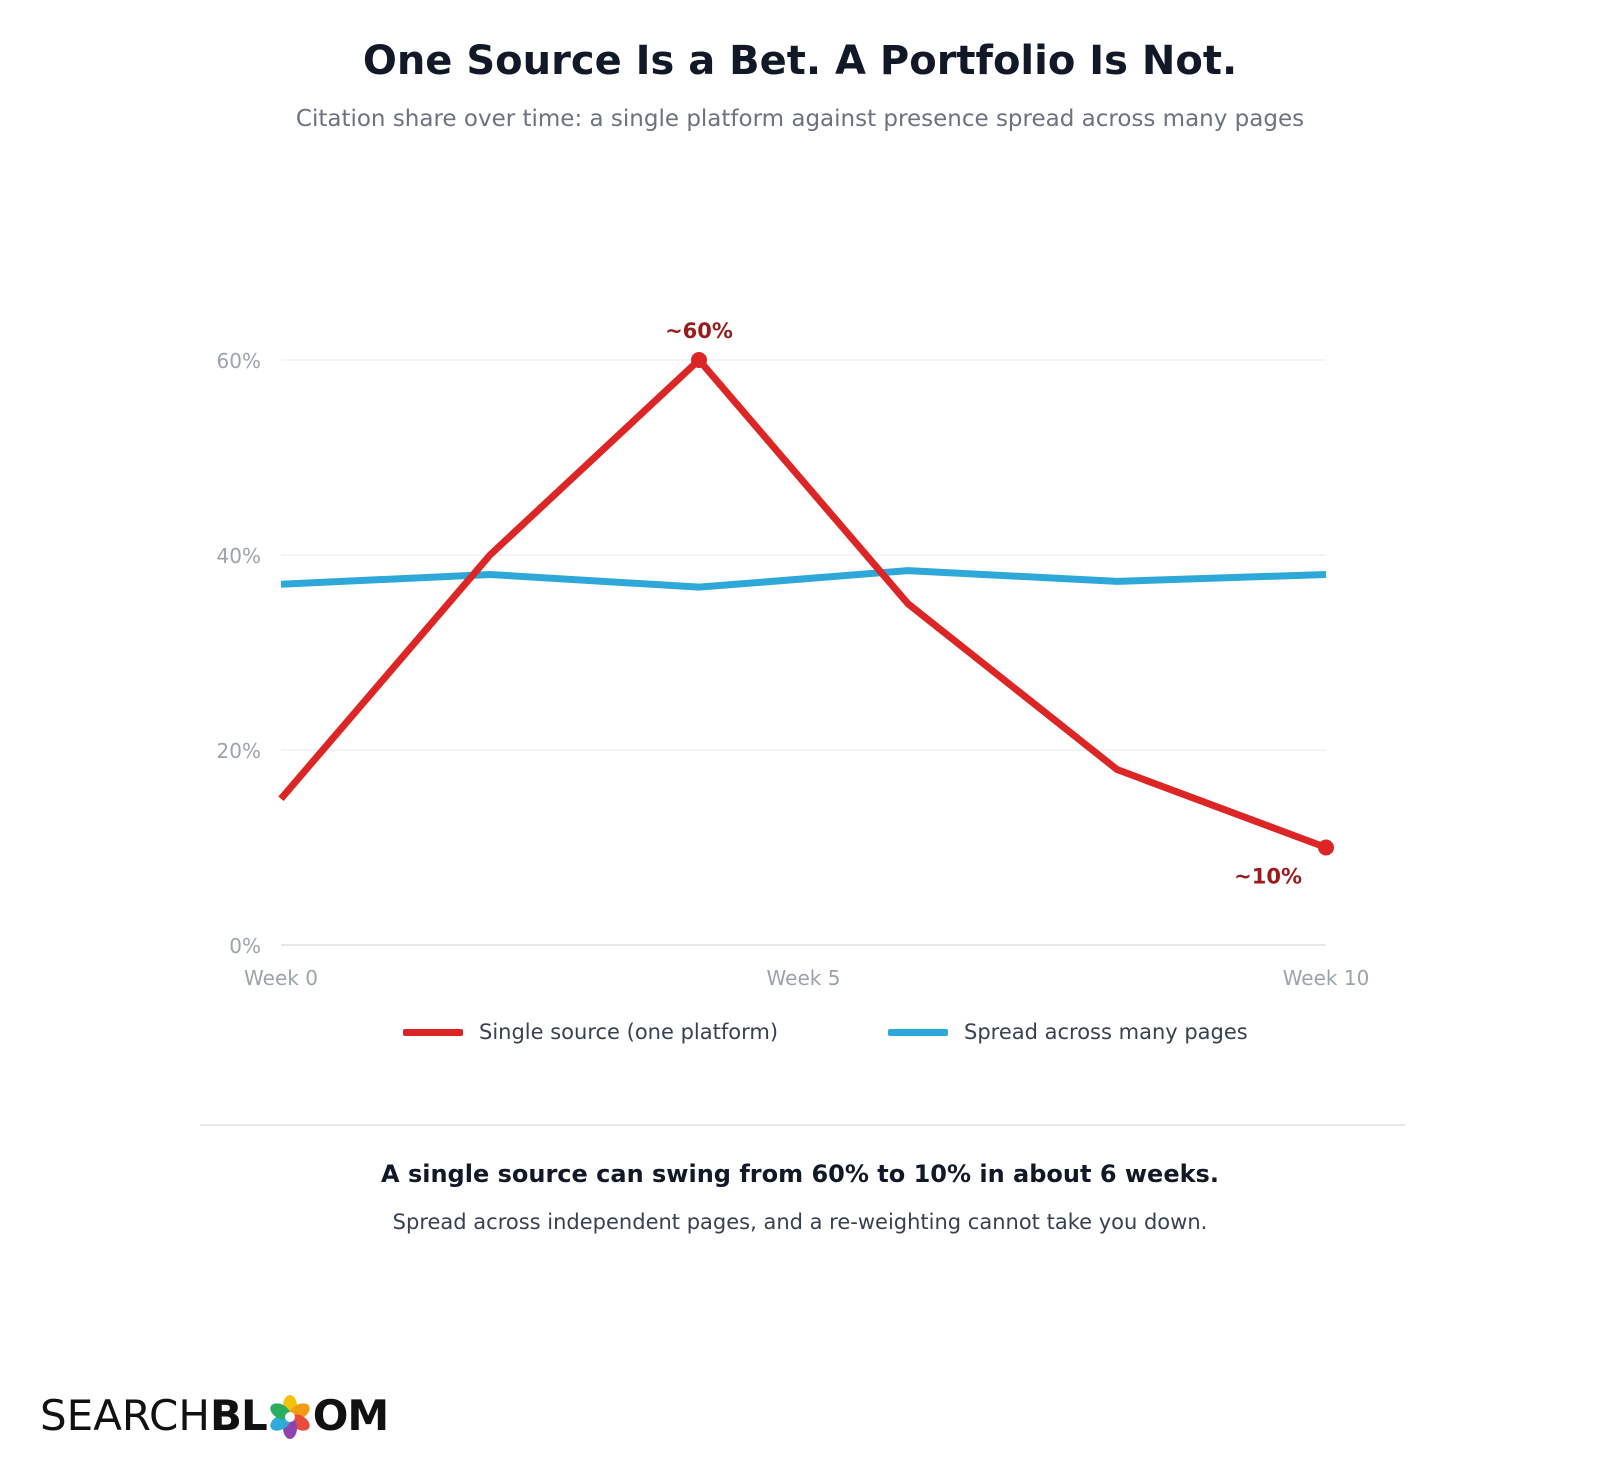 This screenshot has height=1458, width=1600. I want to click on chart-title: One Source Is a Bet. A Portfolio Is Not., so click(800, 61).